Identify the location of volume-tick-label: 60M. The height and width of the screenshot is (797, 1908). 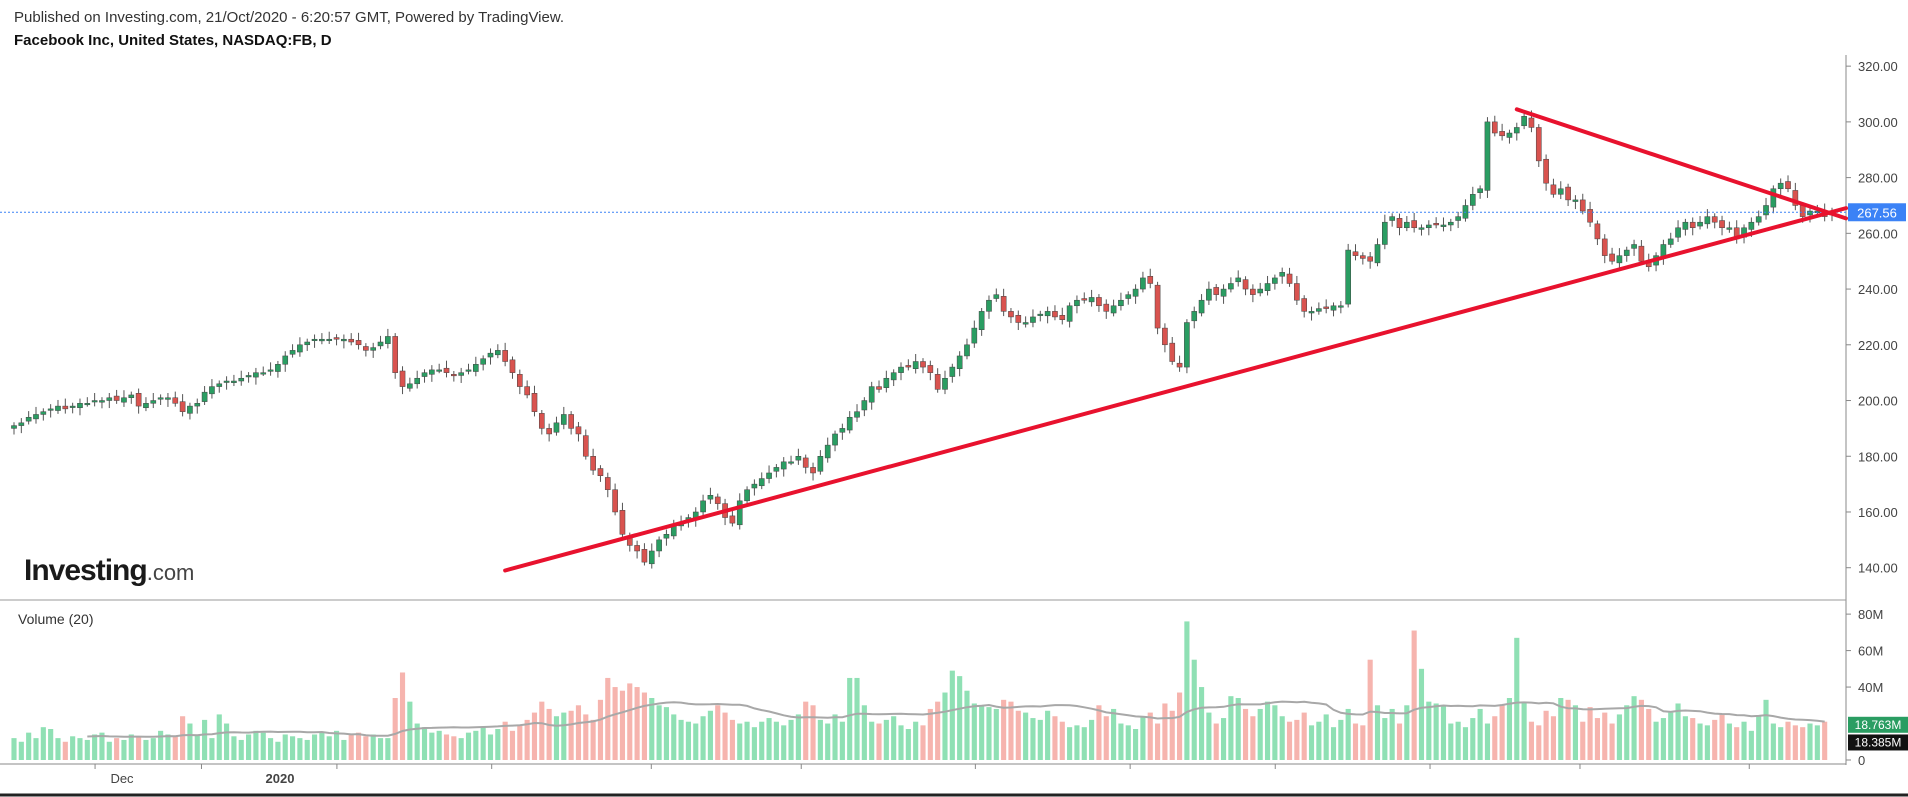
(1870, 651).